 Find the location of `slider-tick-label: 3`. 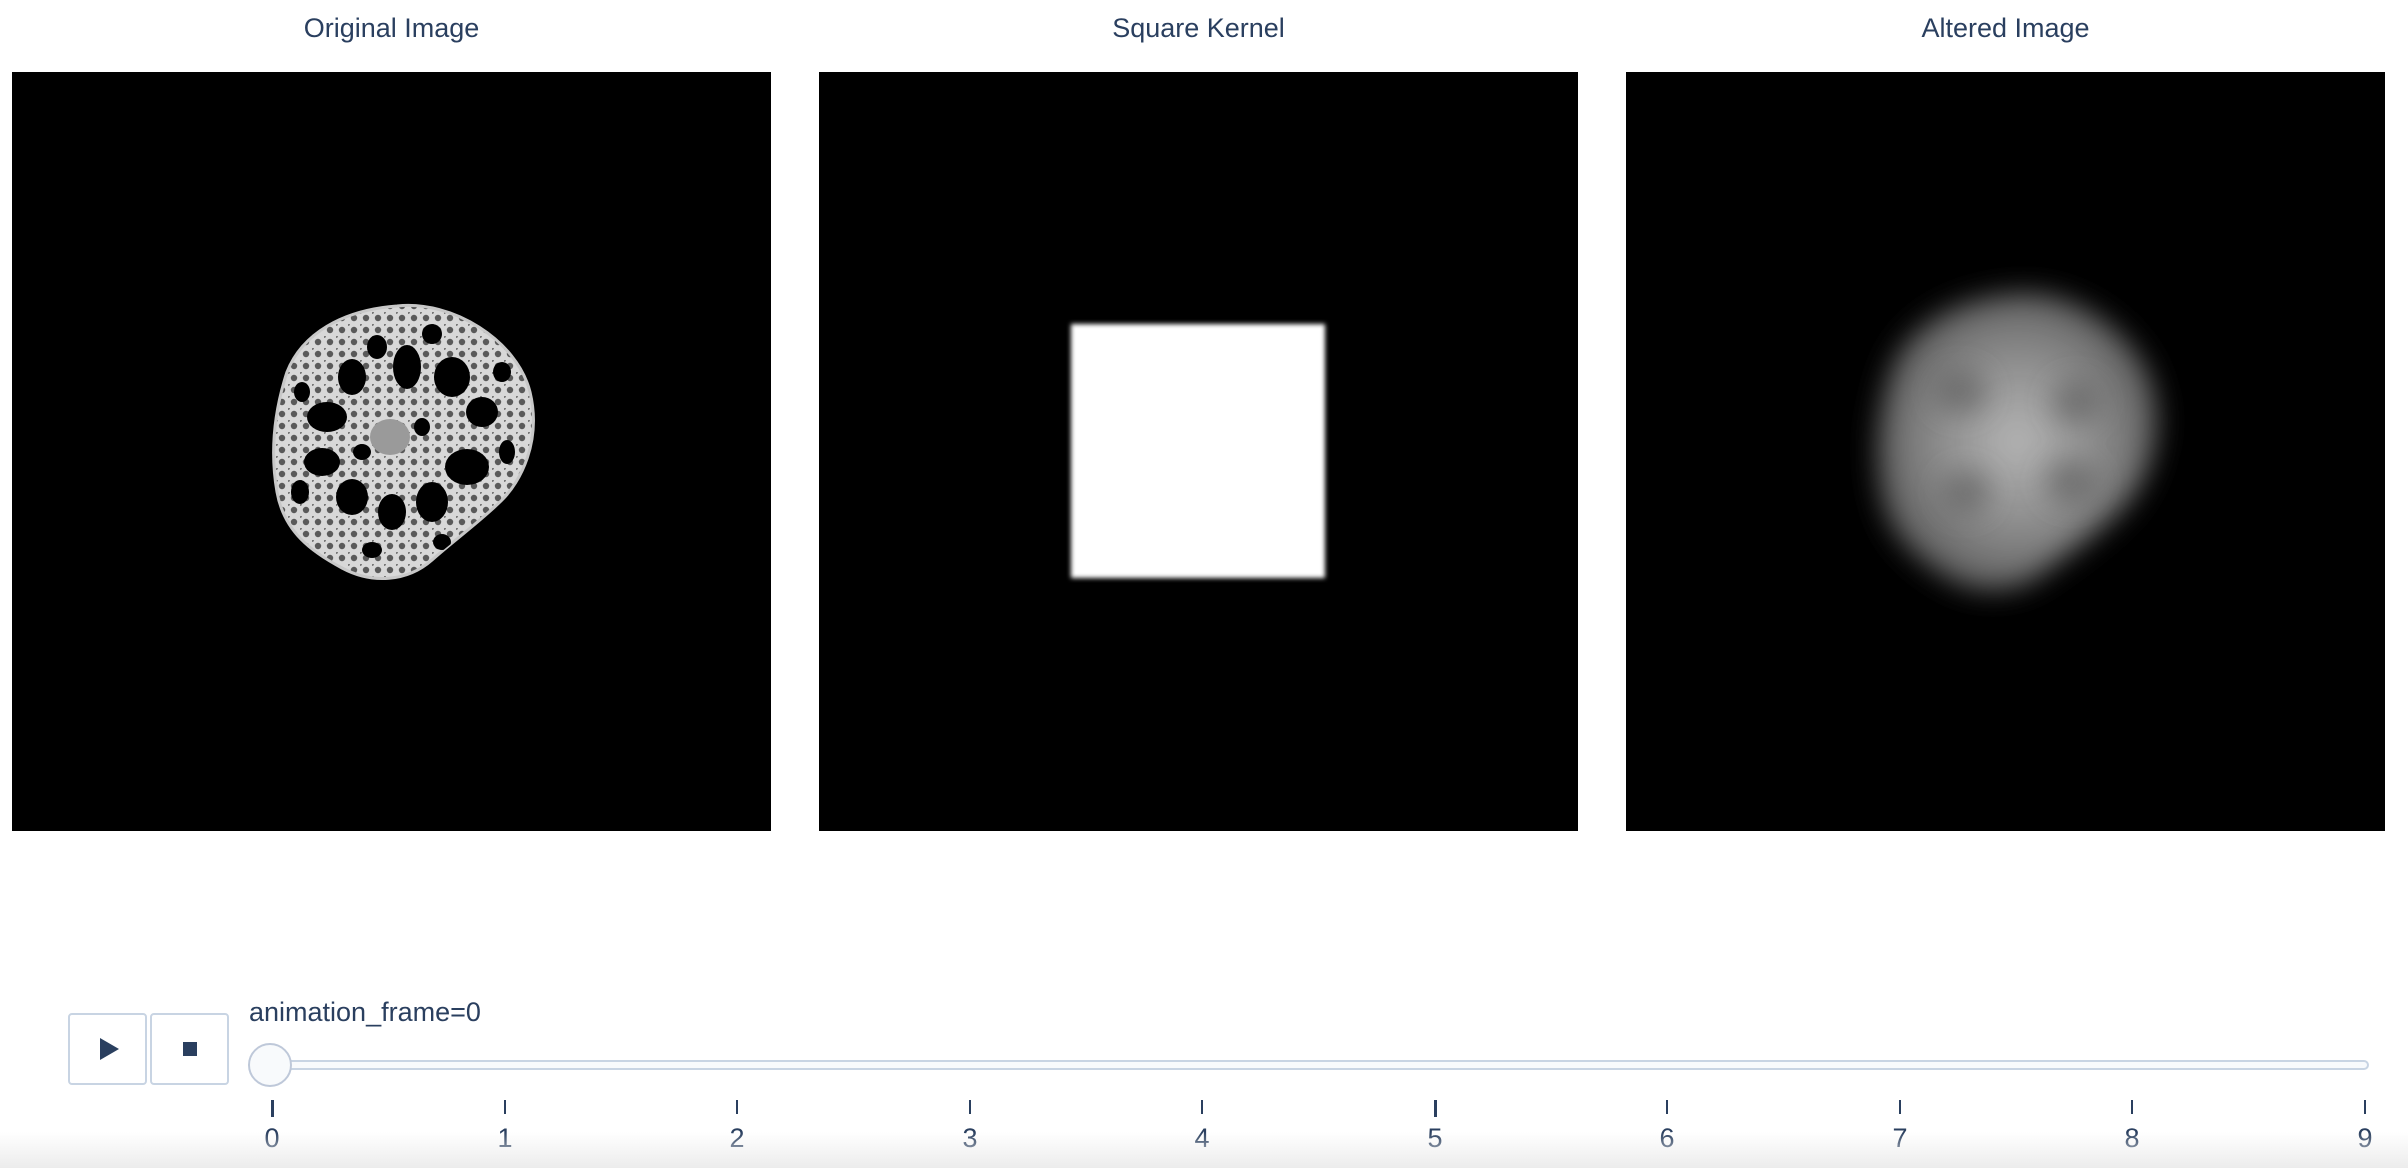

slider-tick-label: 3 is located at coordinates (970, 1138).